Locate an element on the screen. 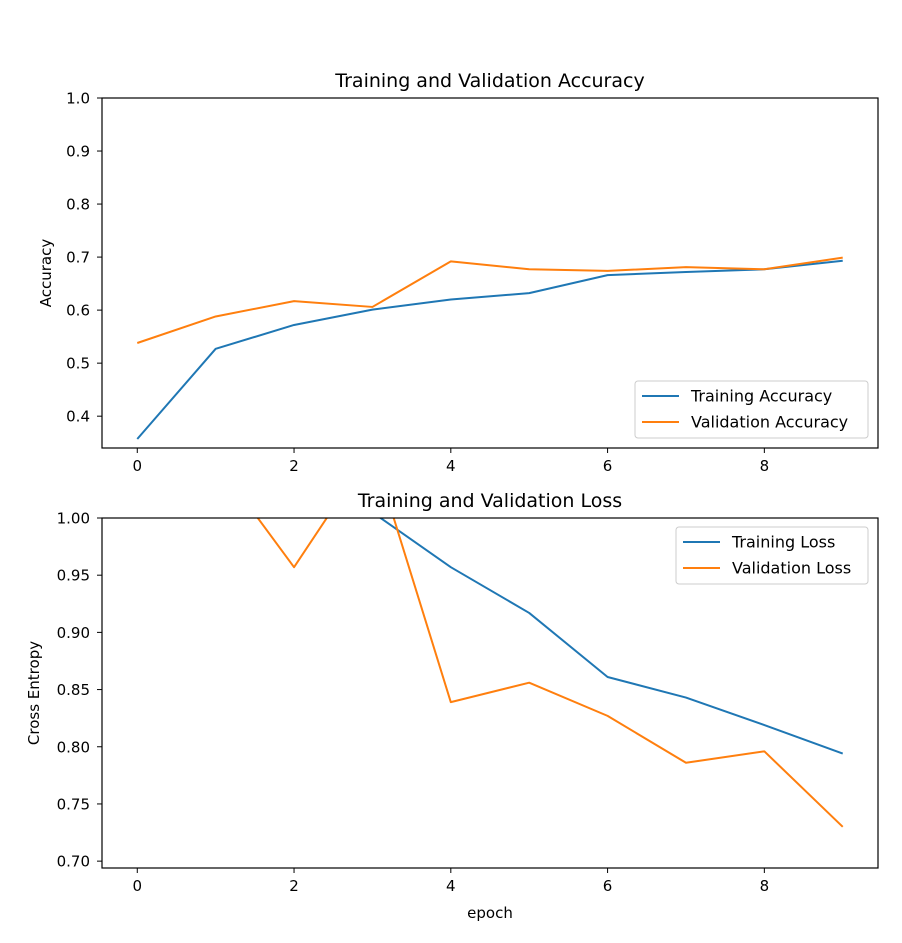  accuracy-legend-box is located at coordinates (751, 409).